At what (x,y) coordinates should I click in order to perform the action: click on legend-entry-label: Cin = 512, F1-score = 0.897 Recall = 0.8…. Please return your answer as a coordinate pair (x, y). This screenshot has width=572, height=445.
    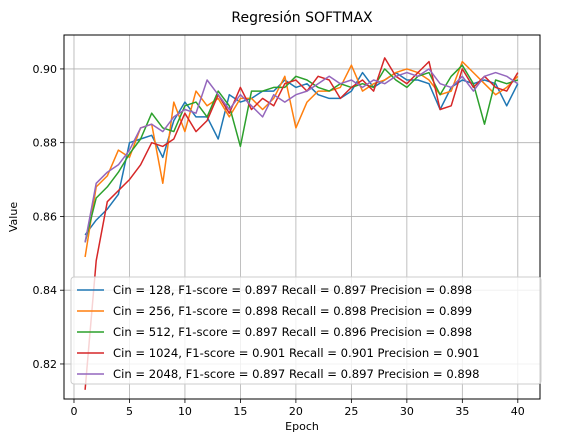
    Looking at the image, I should click on (292, 332).